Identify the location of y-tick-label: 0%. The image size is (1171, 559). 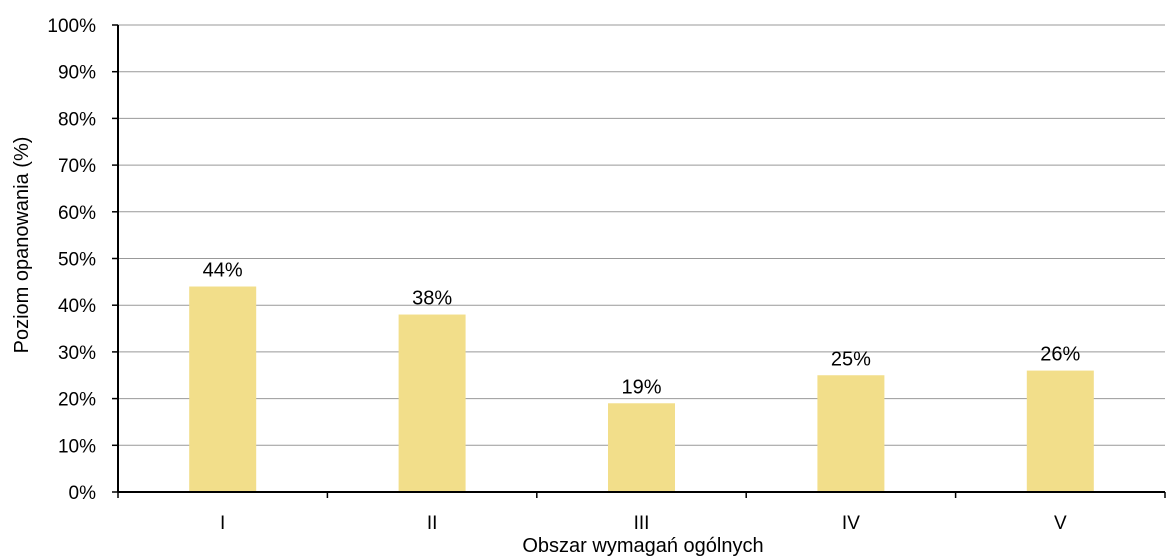
(83, 493).